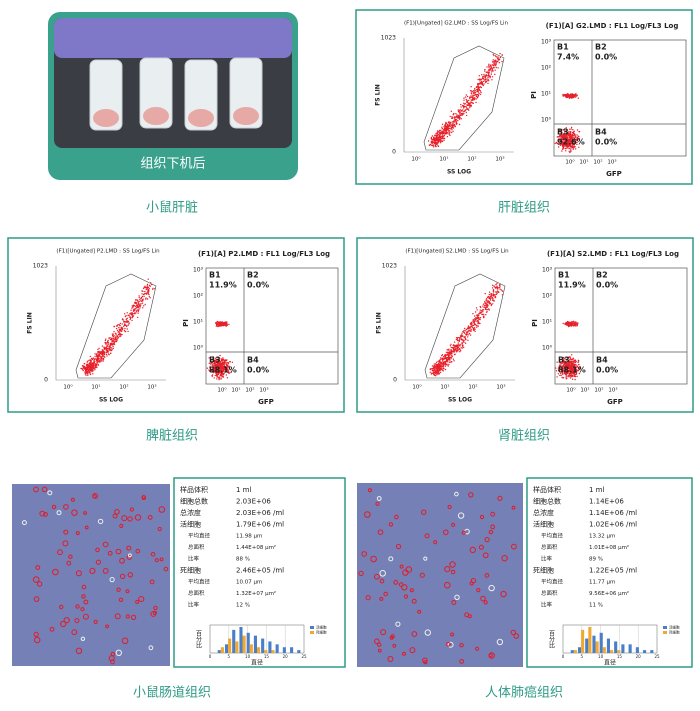 The height and width of the screenshot is (711, 700). Describe the element at coordinates (253, 275) in the screenshot. I see `gate-name: B2` at that location.